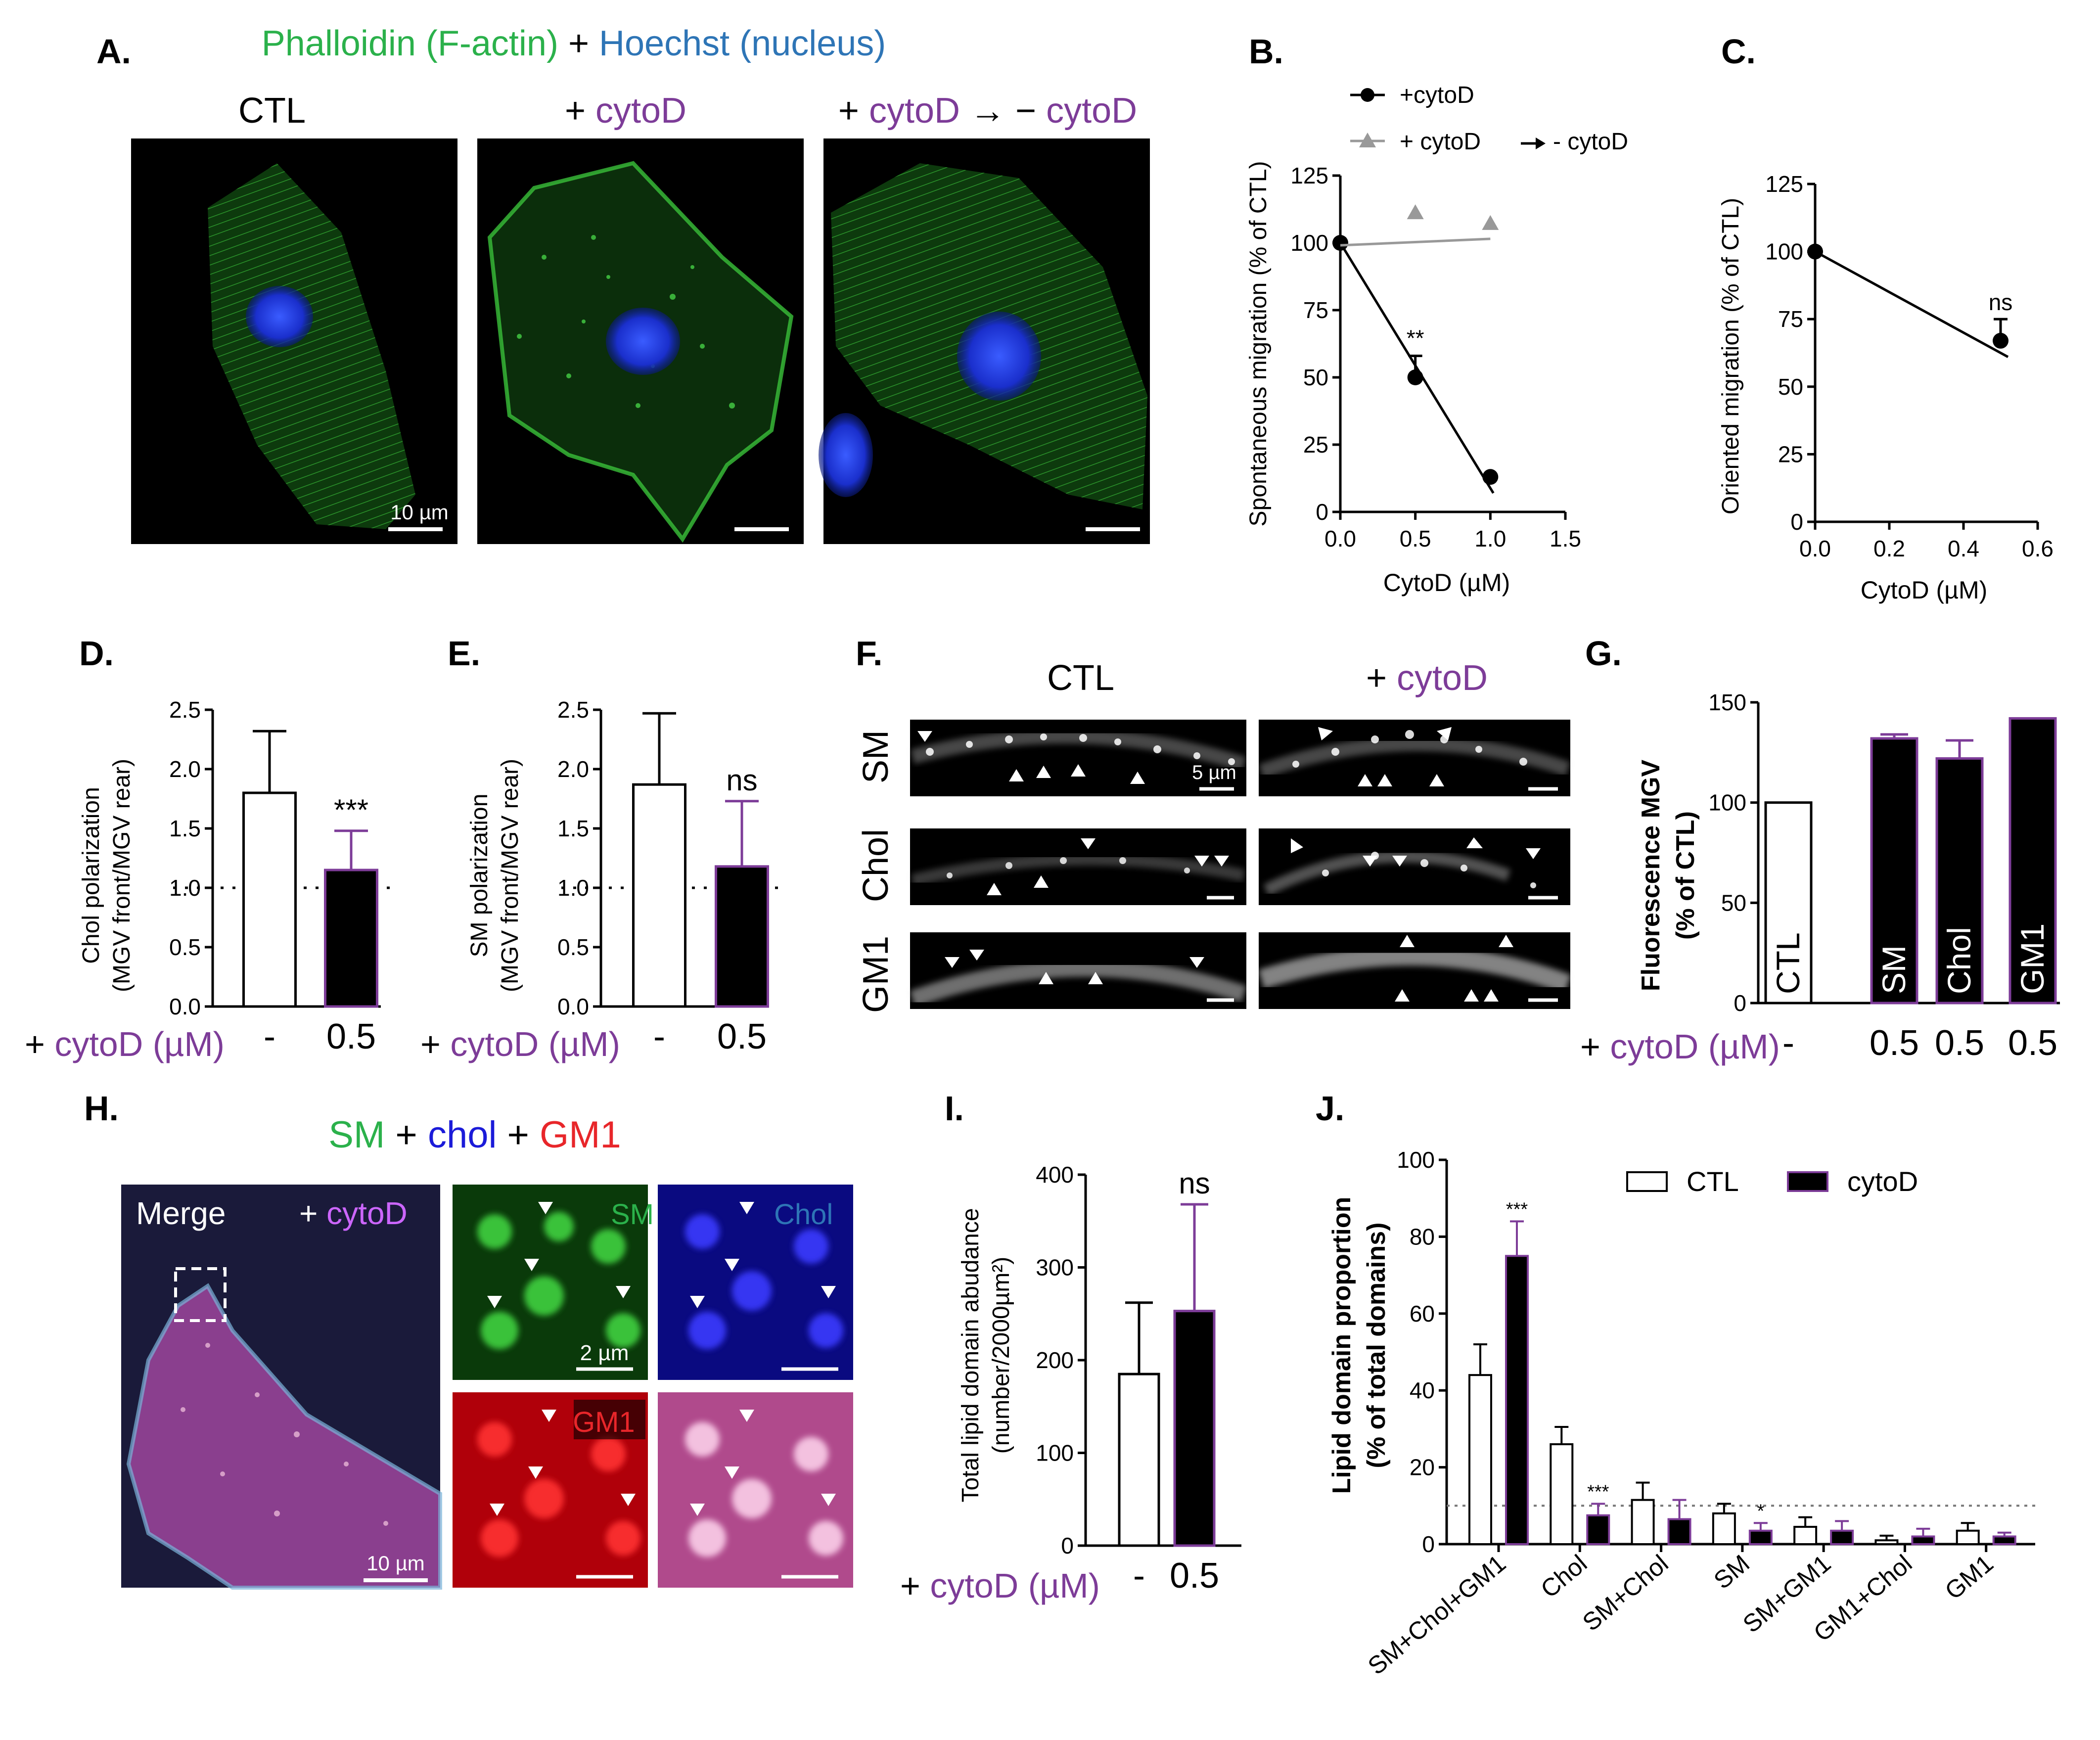 Image resolution: width=2100 pixels, height=1740 pixels. Describe the element at coordinates (1680, 1046) in the screenshot. I see `chart-g-xaxis-label: + cytoD (µM)` at that location.